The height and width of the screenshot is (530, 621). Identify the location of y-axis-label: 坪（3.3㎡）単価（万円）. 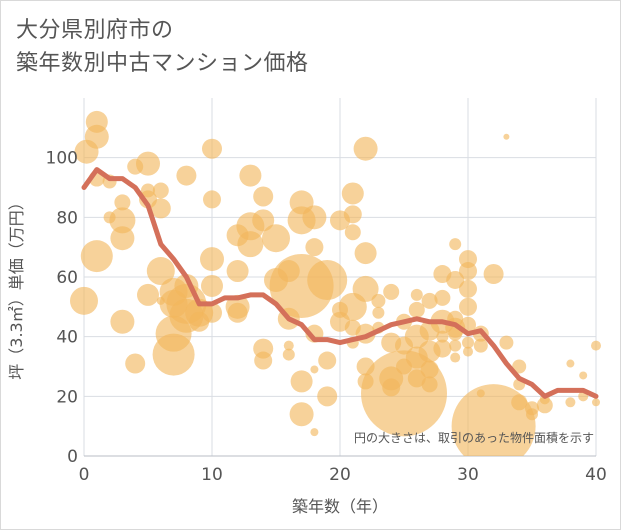
(16, 286).